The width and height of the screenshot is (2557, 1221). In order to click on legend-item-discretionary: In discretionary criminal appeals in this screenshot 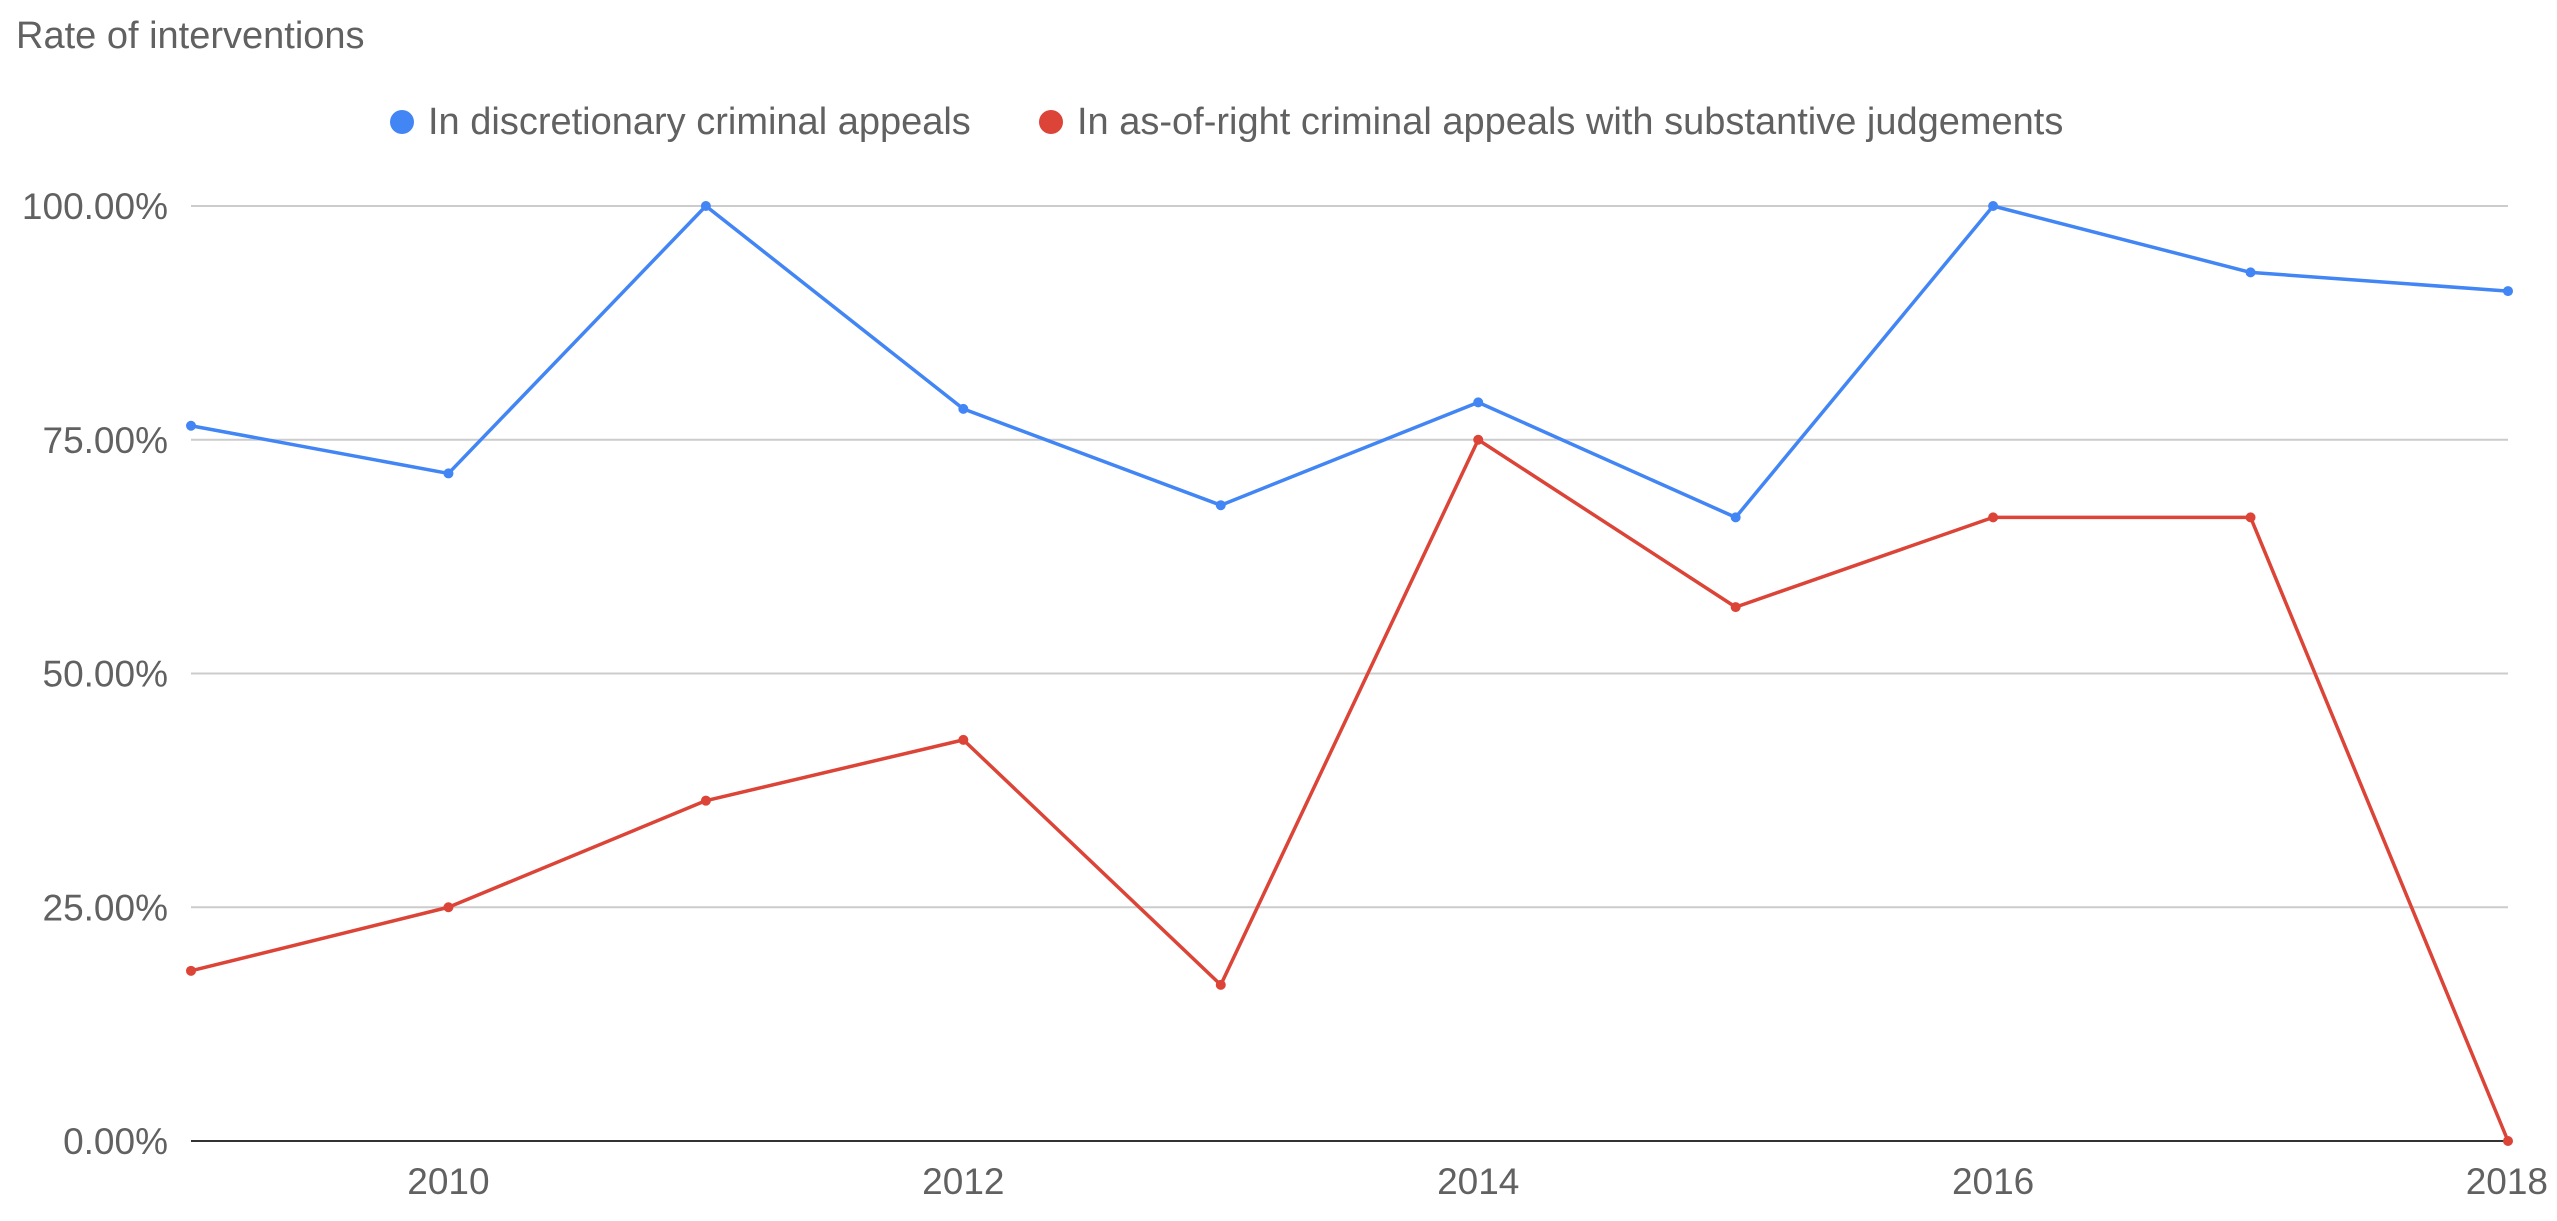, I will do `click(680, 122)`.